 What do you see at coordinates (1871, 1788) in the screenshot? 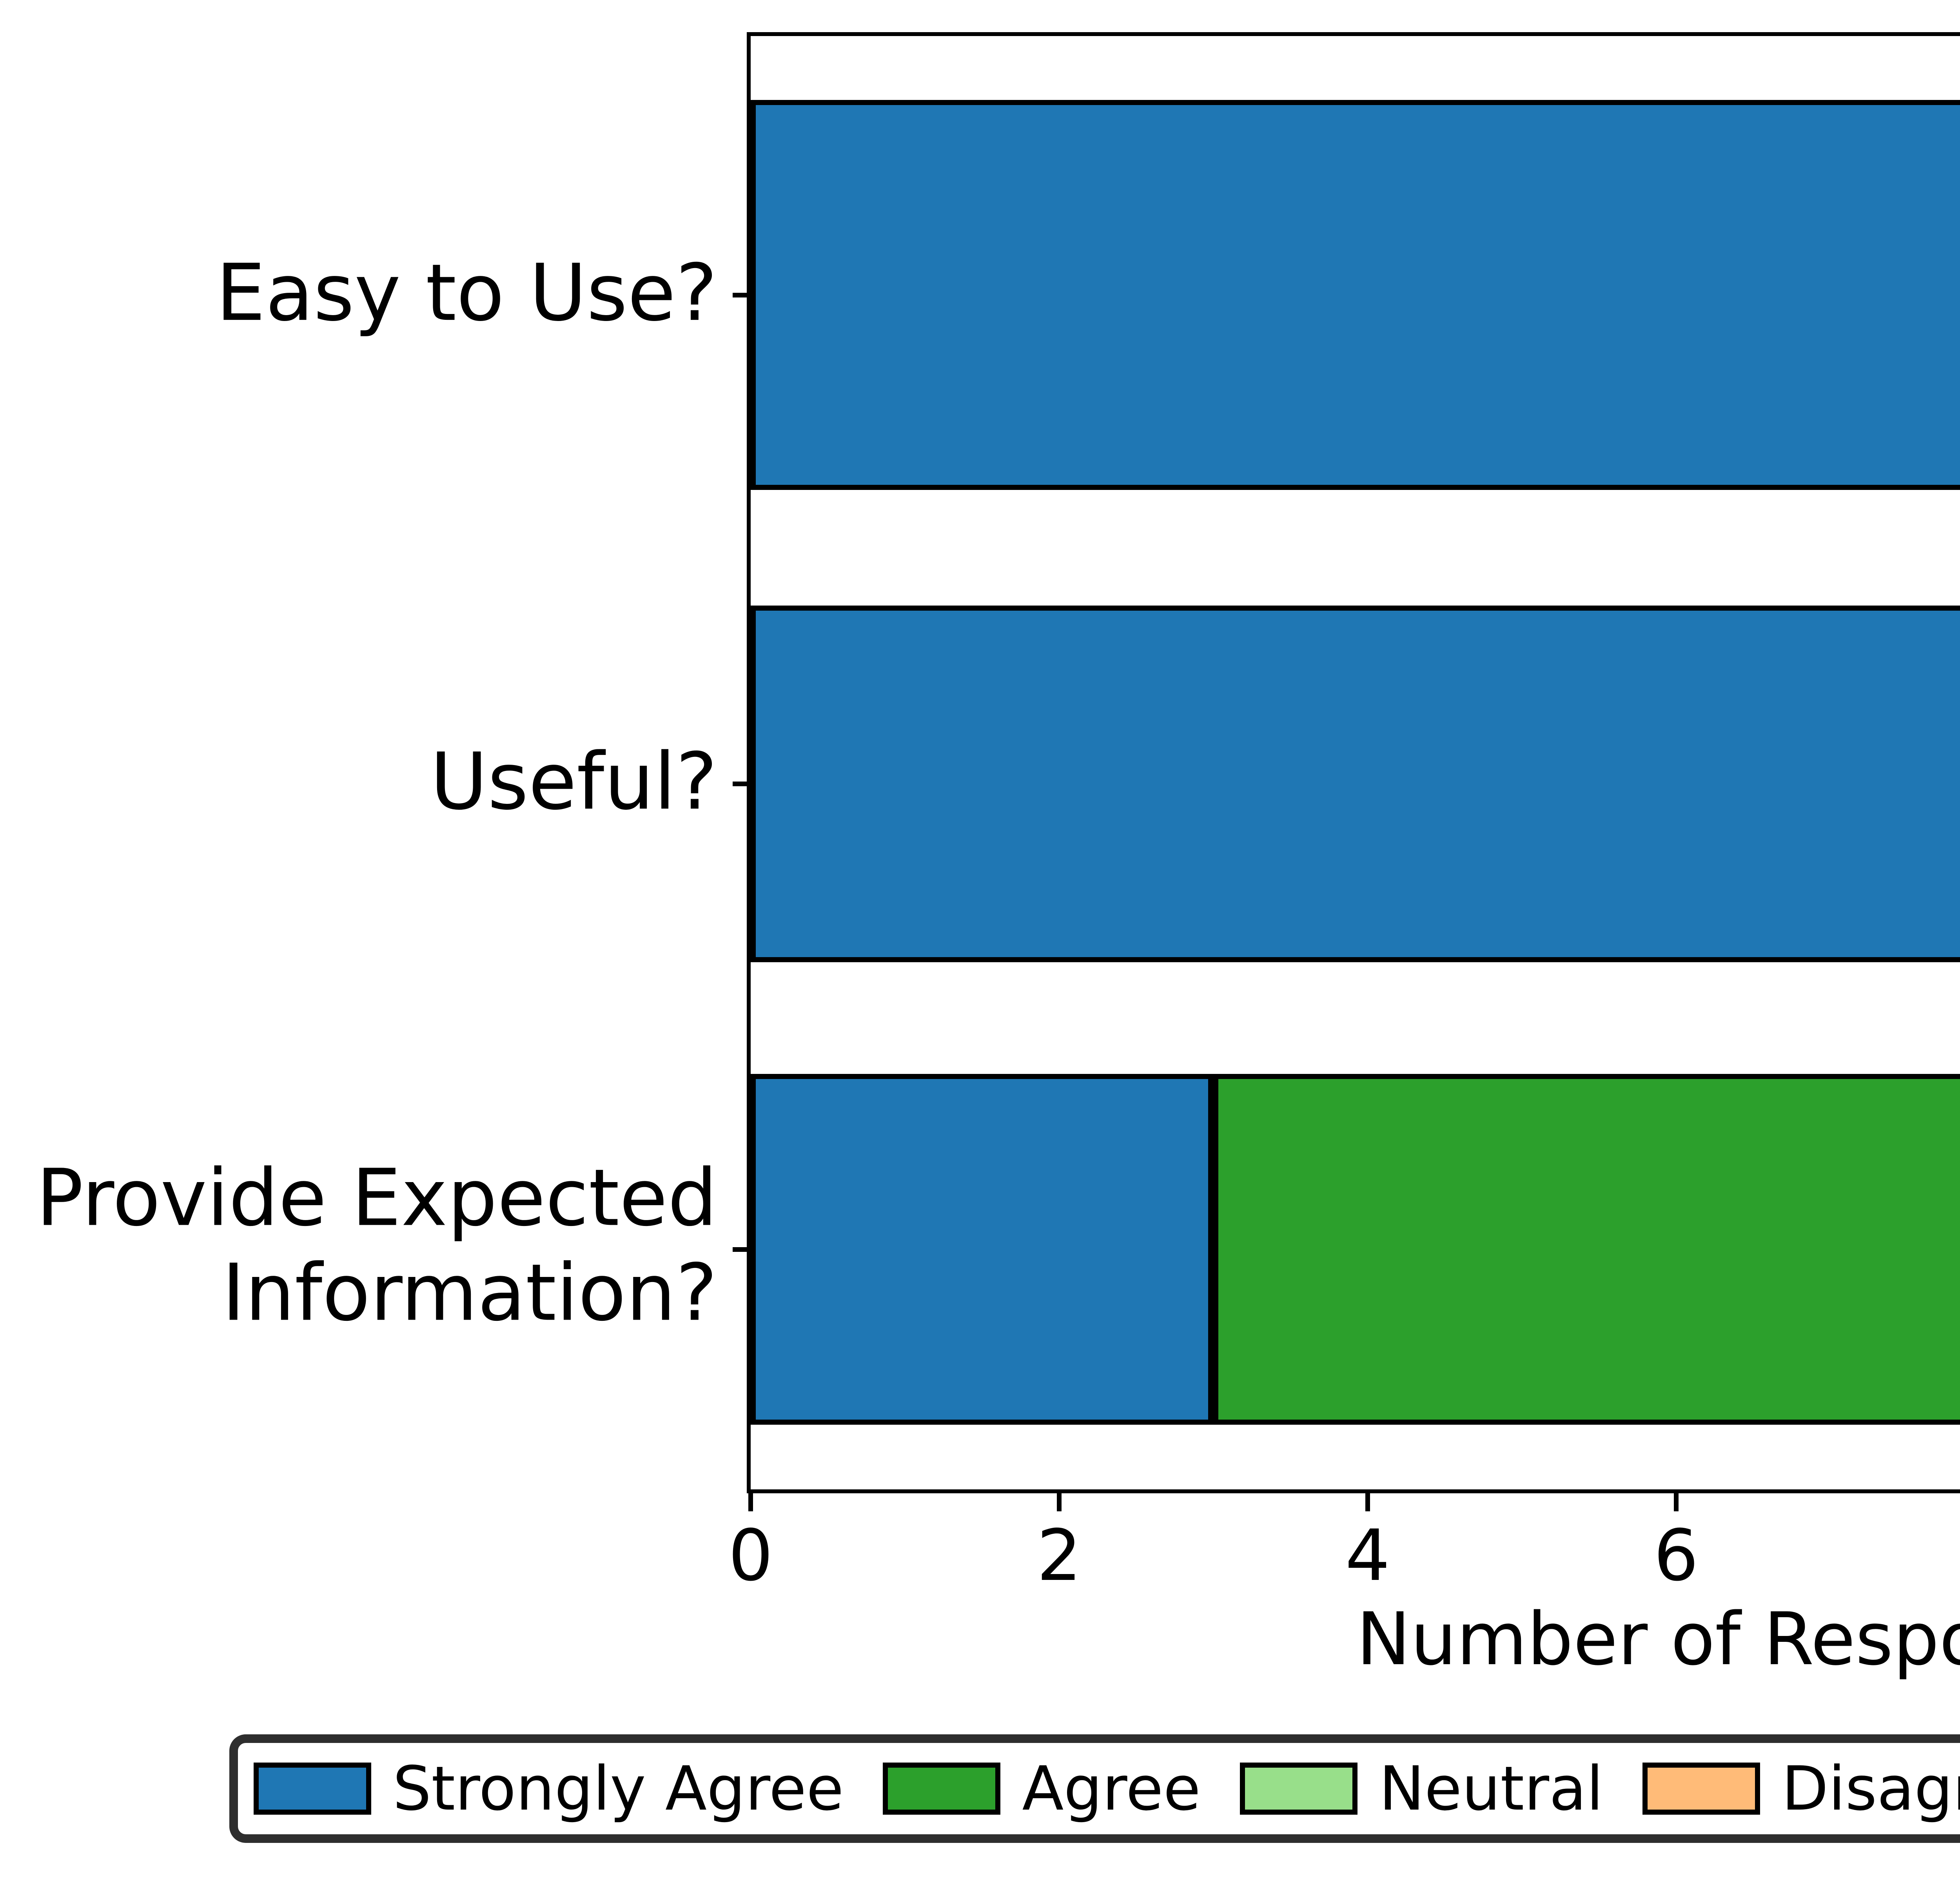
I see `legend-label: Disagree` at bounding box center [1871, 1788].